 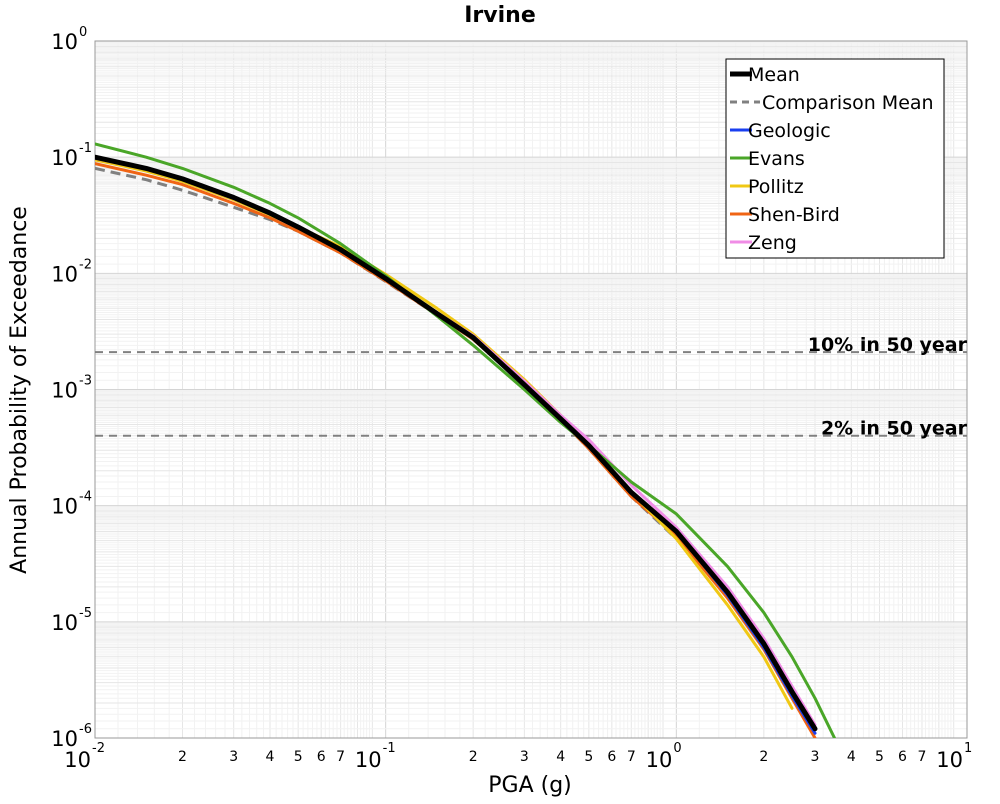 I want to click on y-major-tick-exponent: 0, so click(x=83, y=32).